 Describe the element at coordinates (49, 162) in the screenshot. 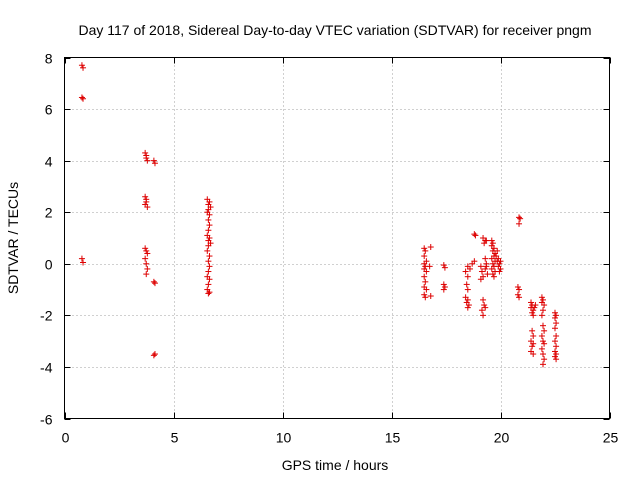

I see `y-tick-label: 4` at that location.